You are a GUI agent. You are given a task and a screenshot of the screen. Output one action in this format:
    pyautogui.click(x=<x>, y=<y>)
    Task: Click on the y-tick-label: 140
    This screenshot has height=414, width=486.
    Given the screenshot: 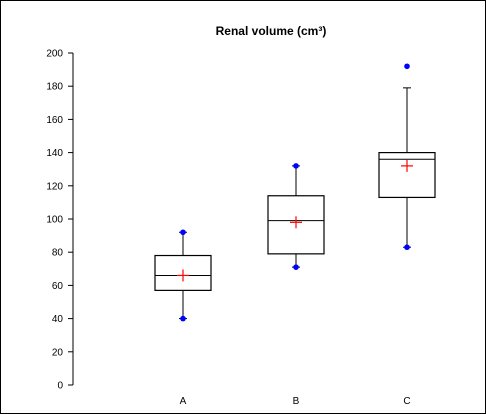 What is the action you would take?
    pyautogui.click(x=54, y=153)
    